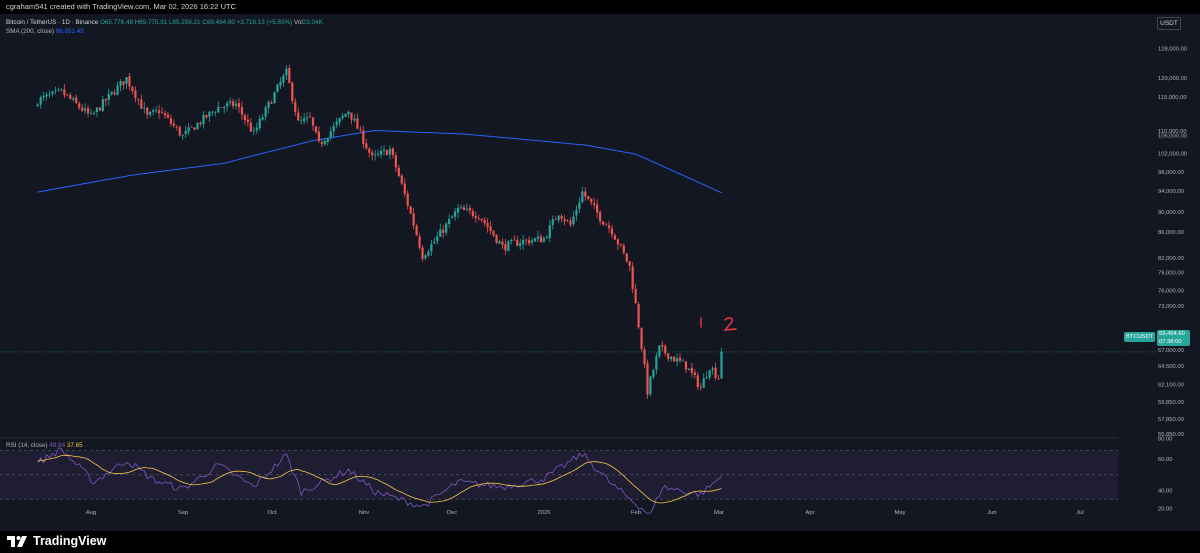 This screenshot has height=553, width=1200. Describe the element at coordinates (1171, 351) in the screenshot. I see `price-tick-label: 67,000.00` at that location.